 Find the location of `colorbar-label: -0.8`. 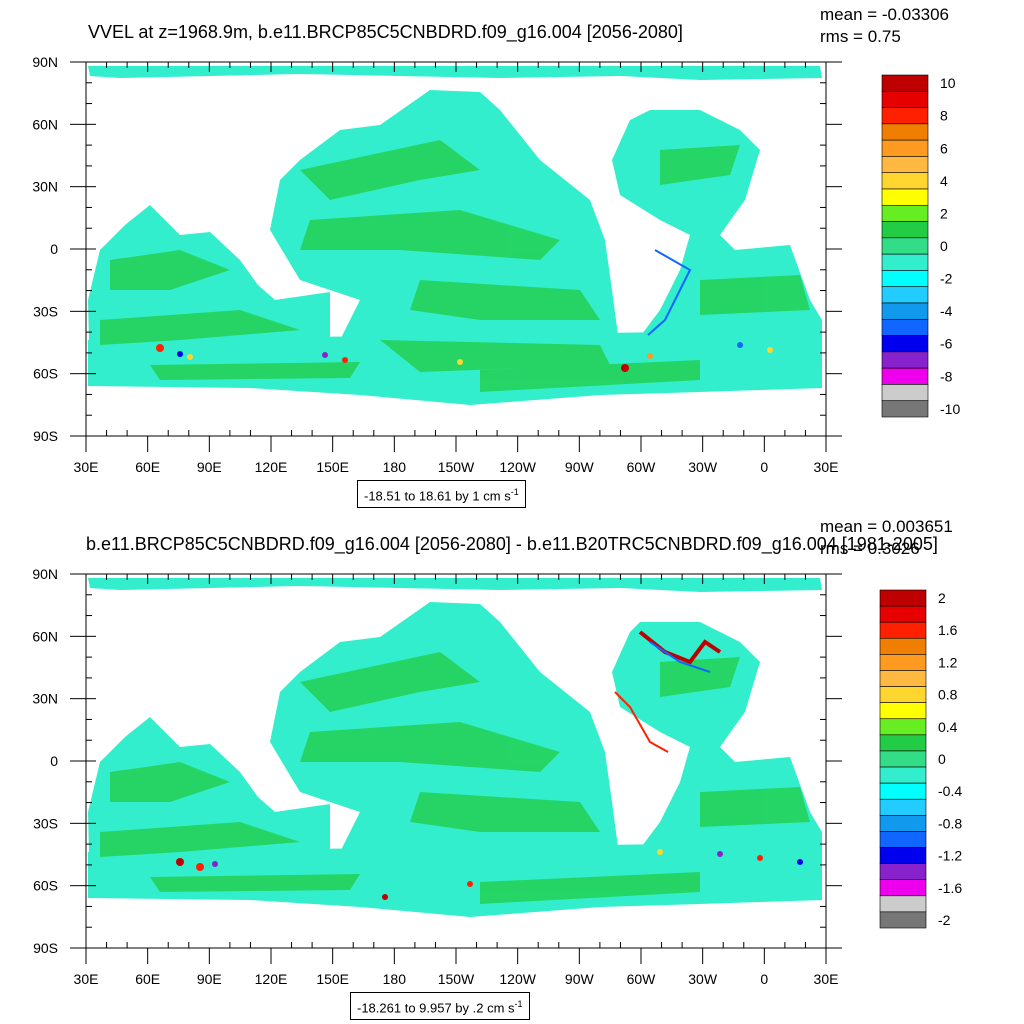

colorbar-label: -0.8 is located at coordinates (950, 823).